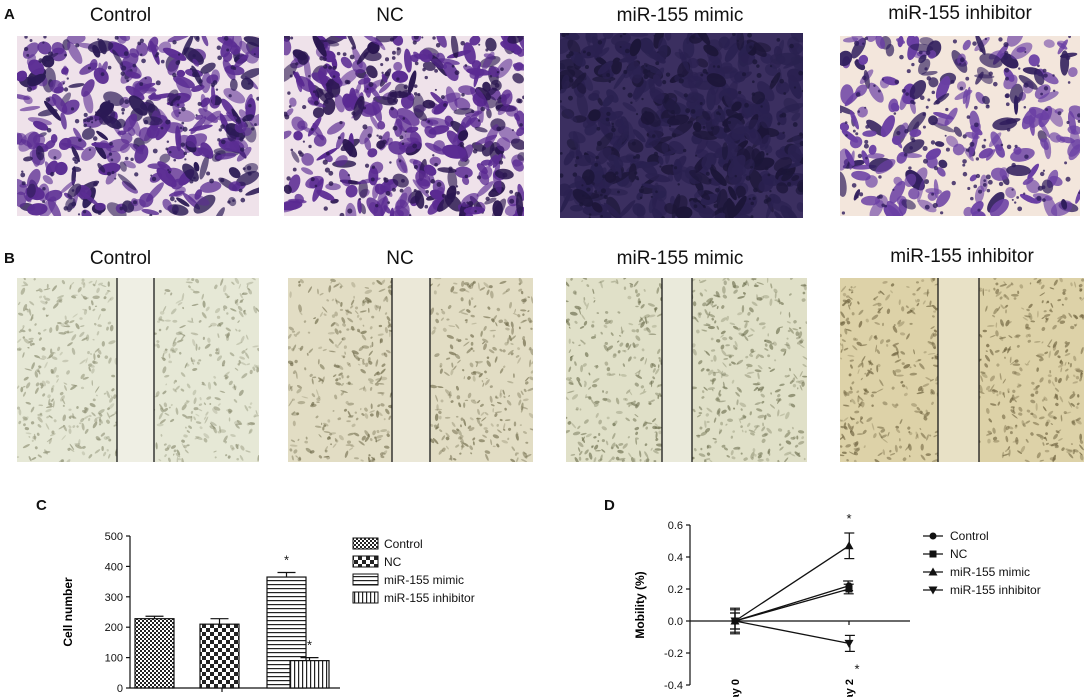 The image size is (1084, 697). What do you see at coordinates (114, 537) in the screenshot?
I see `y-tick-label: 500` at bounding box center [114, 537].